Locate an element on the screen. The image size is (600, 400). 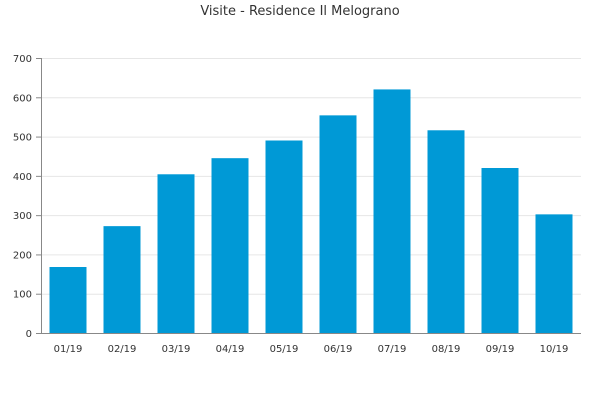
x-tick-label: 02/19 is located at coordinates (122, 349).